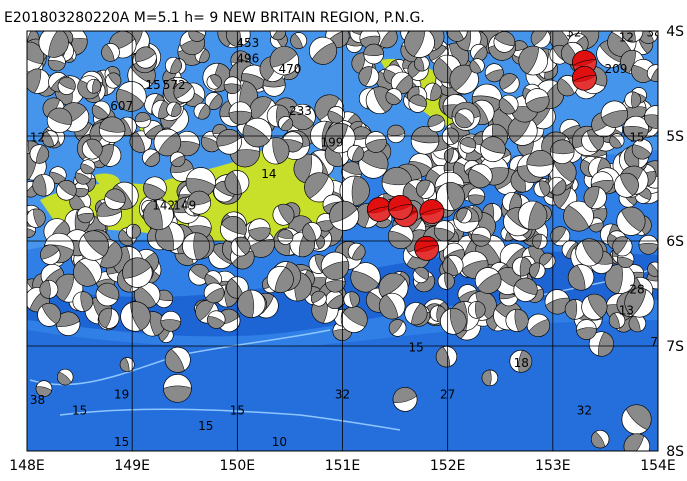 The width and height of the screenshot is (687, 481). Describe the element at coordinates (675, 452) in the screenshot. I see `lat-tick-label: 8S` at that location.